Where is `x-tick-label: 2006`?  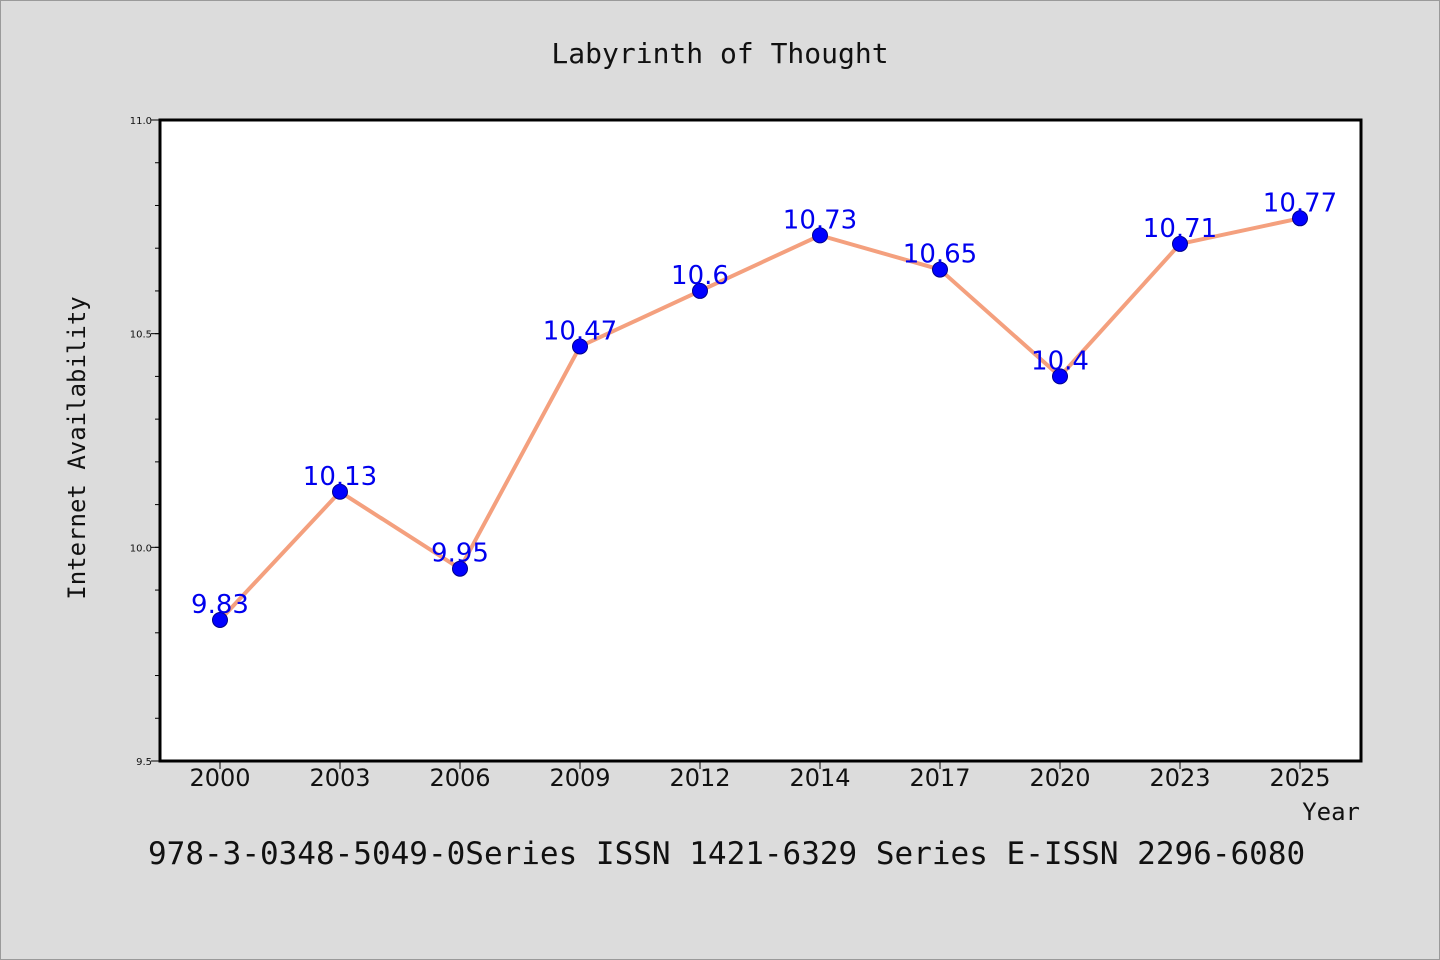
x-tick-label: 2006 is located at coordinates (459, 778).